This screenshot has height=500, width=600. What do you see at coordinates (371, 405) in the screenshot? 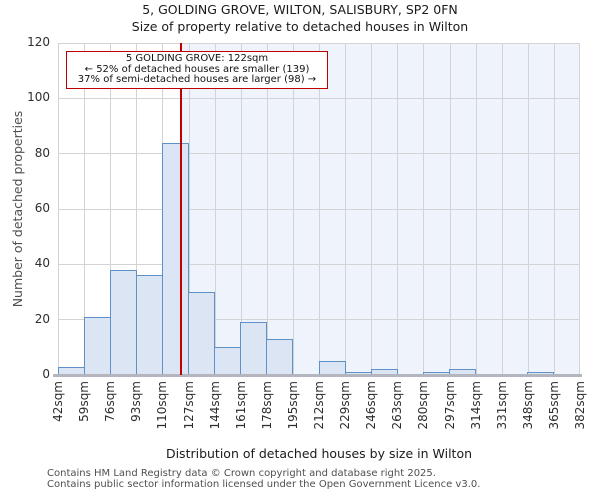
I see `x-tick-label: 246sqm` at bounding box center [371, 405].